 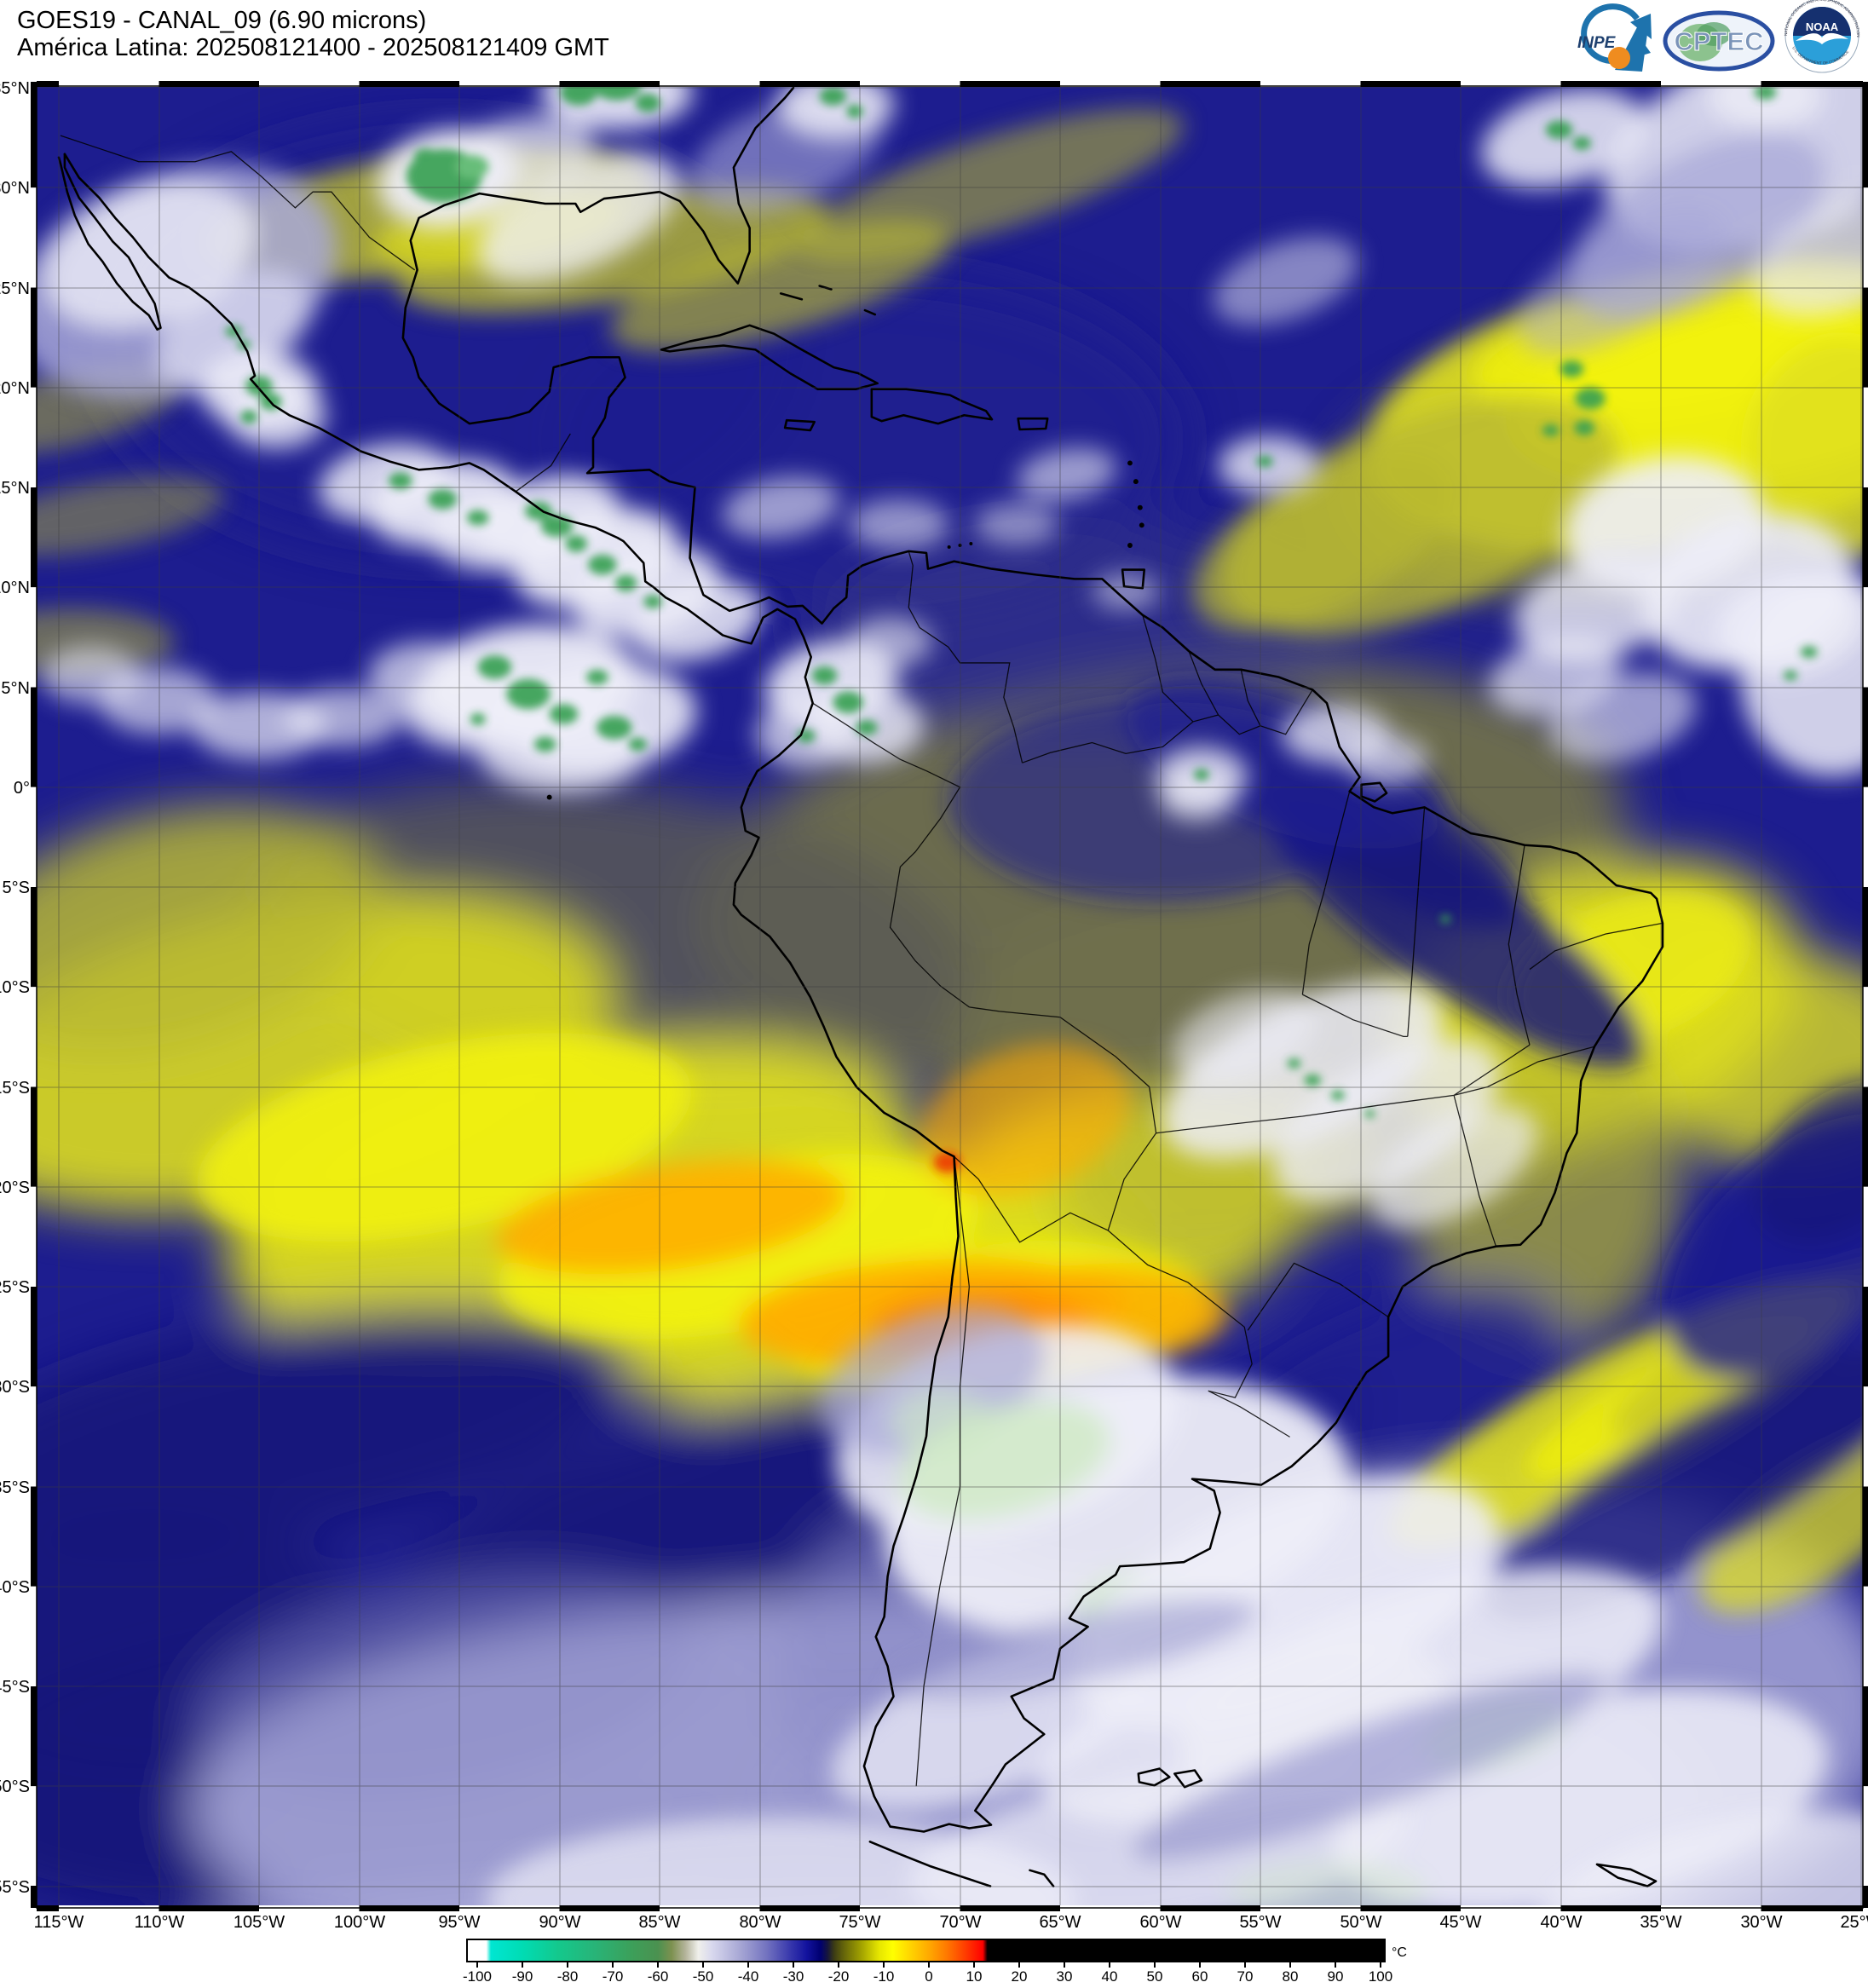 What do you see at coordinates (960, 1922) in the screenshot?
I see `lon-label: 70°W` at bounding box center [960, 1922].